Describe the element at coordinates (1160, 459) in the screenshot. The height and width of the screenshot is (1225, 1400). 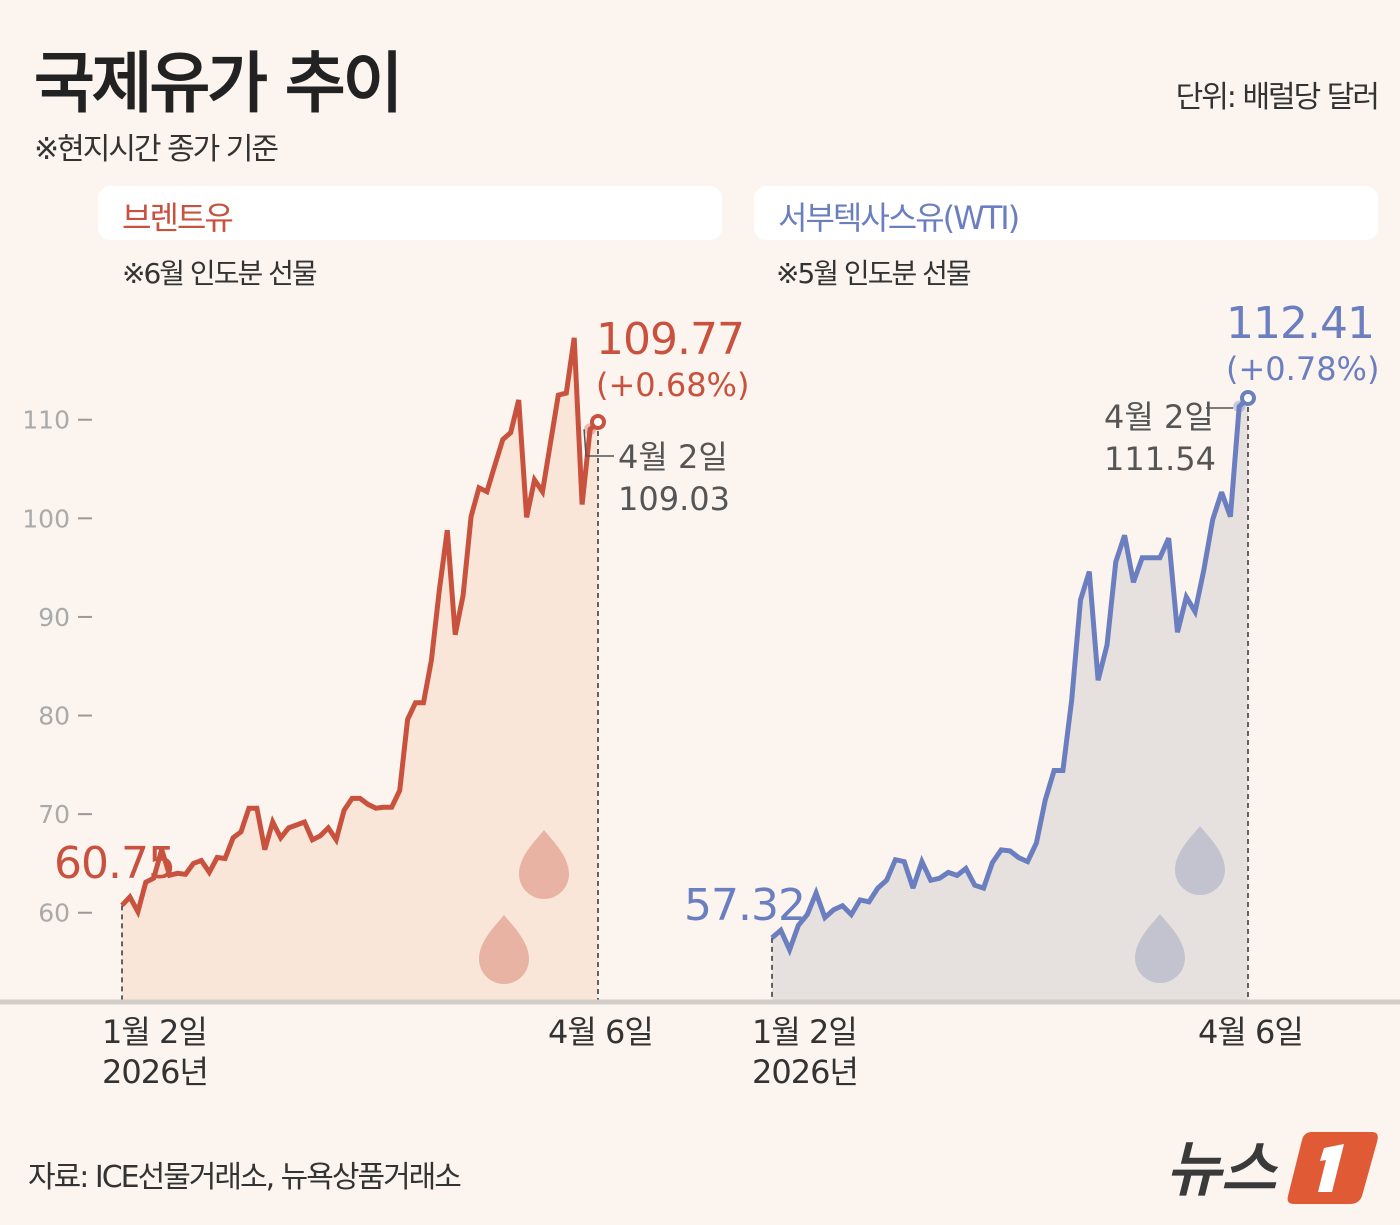
I see `wti-prev-value: 111.54` at that location.